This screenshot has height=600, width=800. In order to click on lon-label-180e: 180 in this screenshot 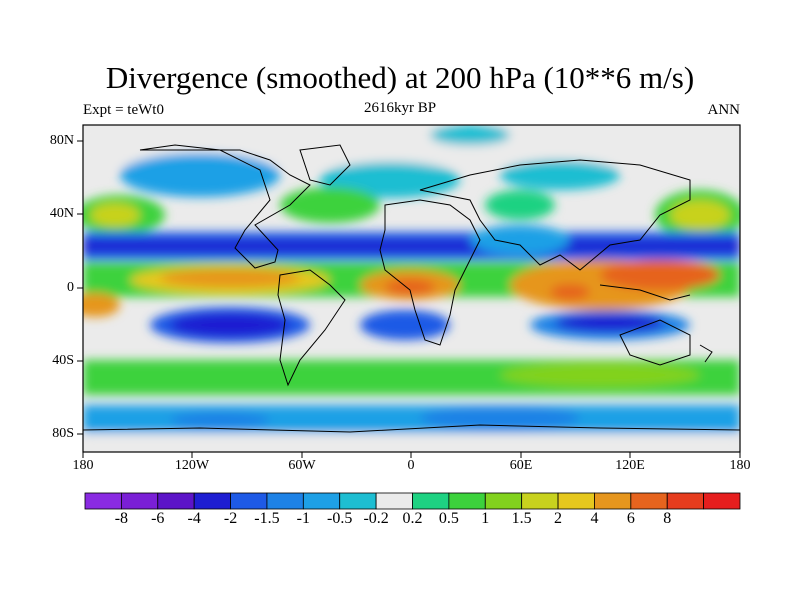, I will do `click(740, 465)`.